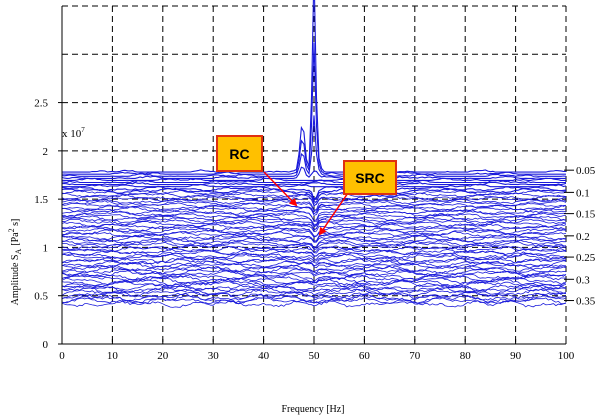 This screenshot has width=605, height=419. What do you see at coordinates (46, 152) in the screenshot?
I see `y-tick-label: 2` at bounding box center [46, 152].